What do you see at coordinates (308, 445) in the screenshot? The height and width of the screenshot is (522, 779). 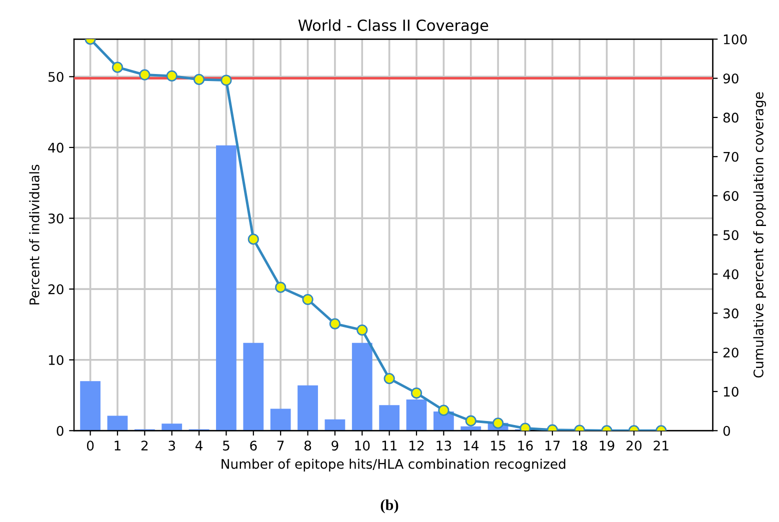 I see `x-tick-label: 8` at bounding box center [308, 445].